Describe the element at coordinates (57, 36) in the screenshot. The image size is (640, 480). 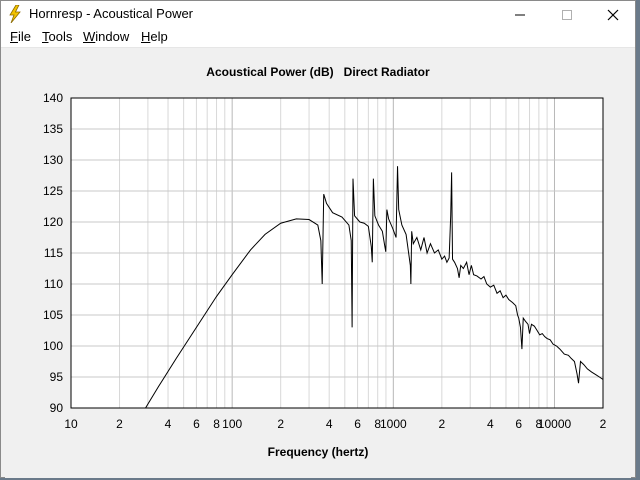
I see `menu-tools: Tools` at that location.